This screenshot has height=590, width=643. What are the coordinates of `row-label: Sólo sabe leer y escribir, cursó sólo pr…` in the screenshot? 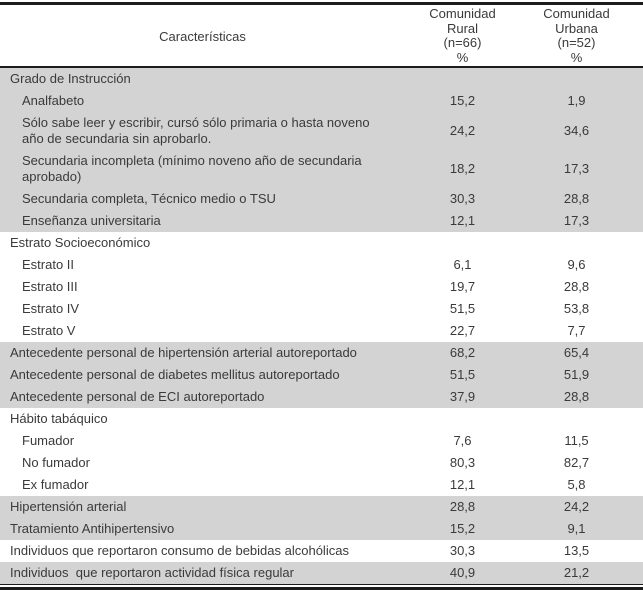 It's located at (198, 130).